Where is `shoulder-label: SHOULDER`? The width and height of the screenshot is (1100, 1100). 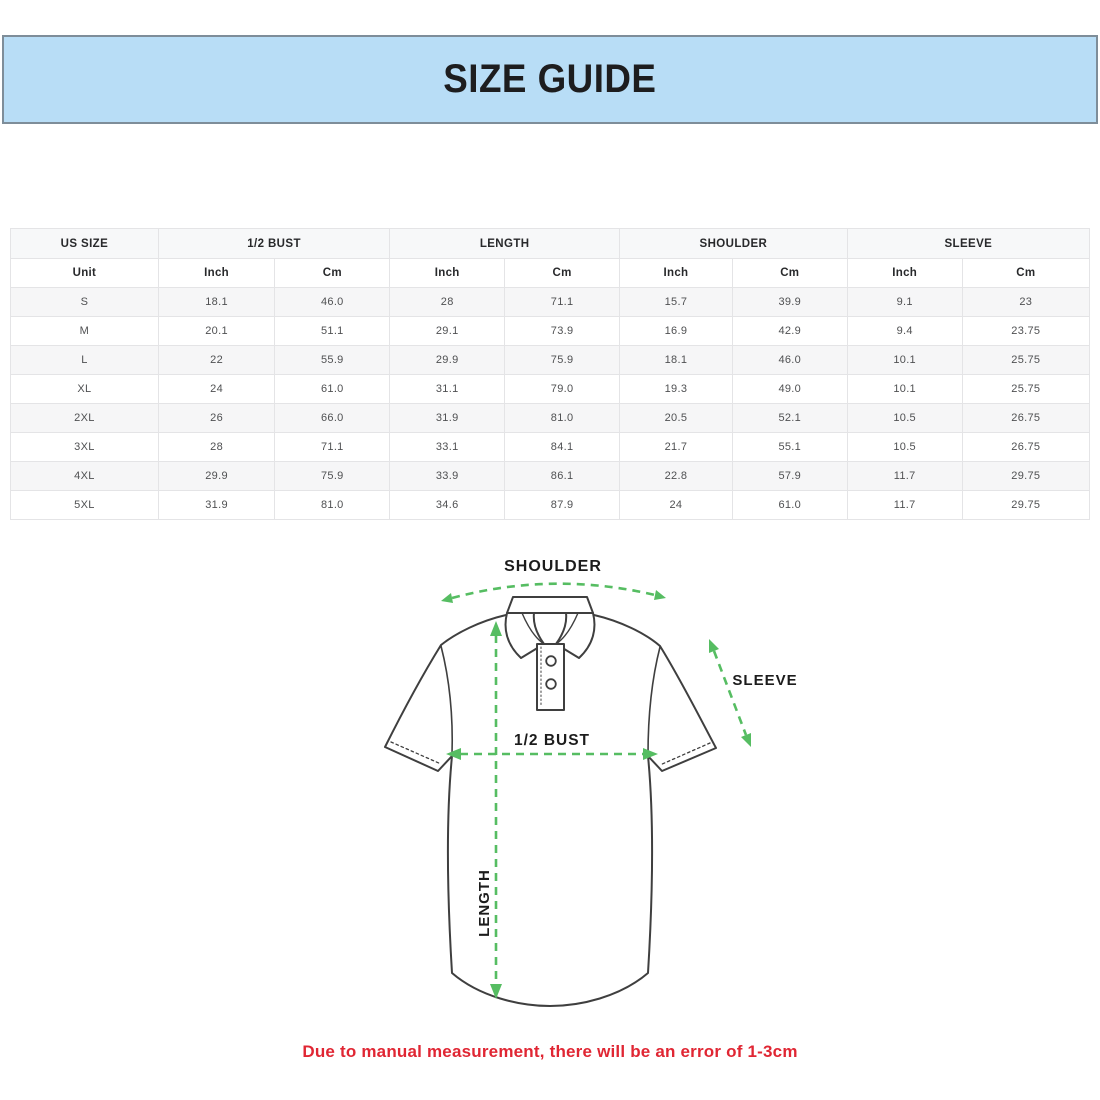
shoulder-label: SHOULDER is located at coordinates (553, 566).